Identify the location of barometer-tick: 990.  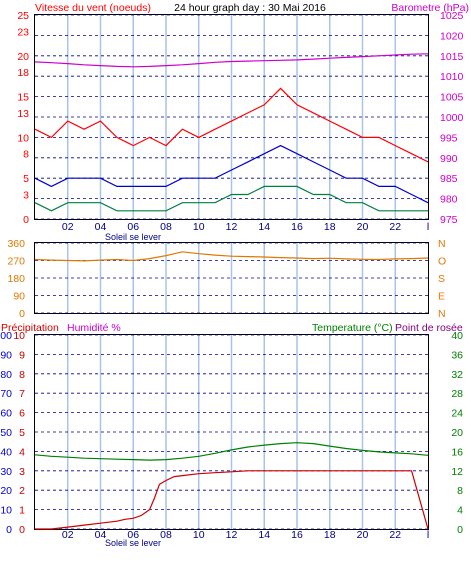
(449, 159).